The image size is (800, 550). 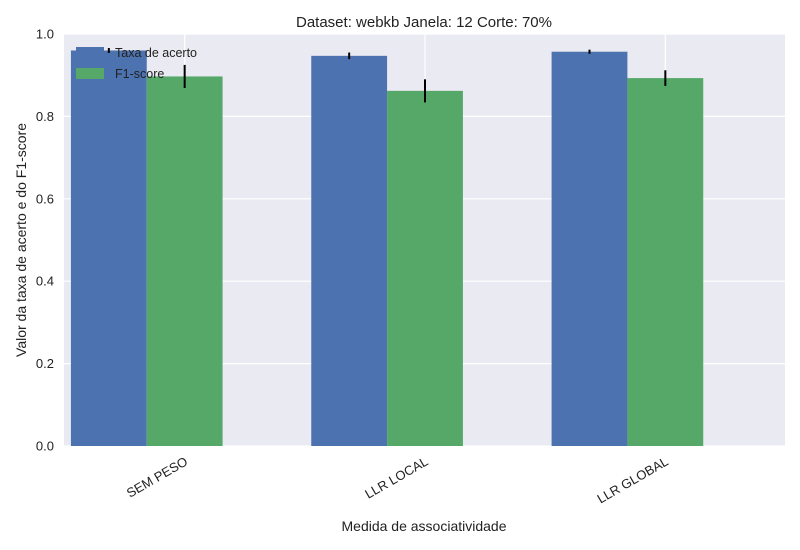 What do you see at coordinates (156, 53) in the screenshot?
I see `legend-label: Taxa de acerto` at bounding box center [156, 53].